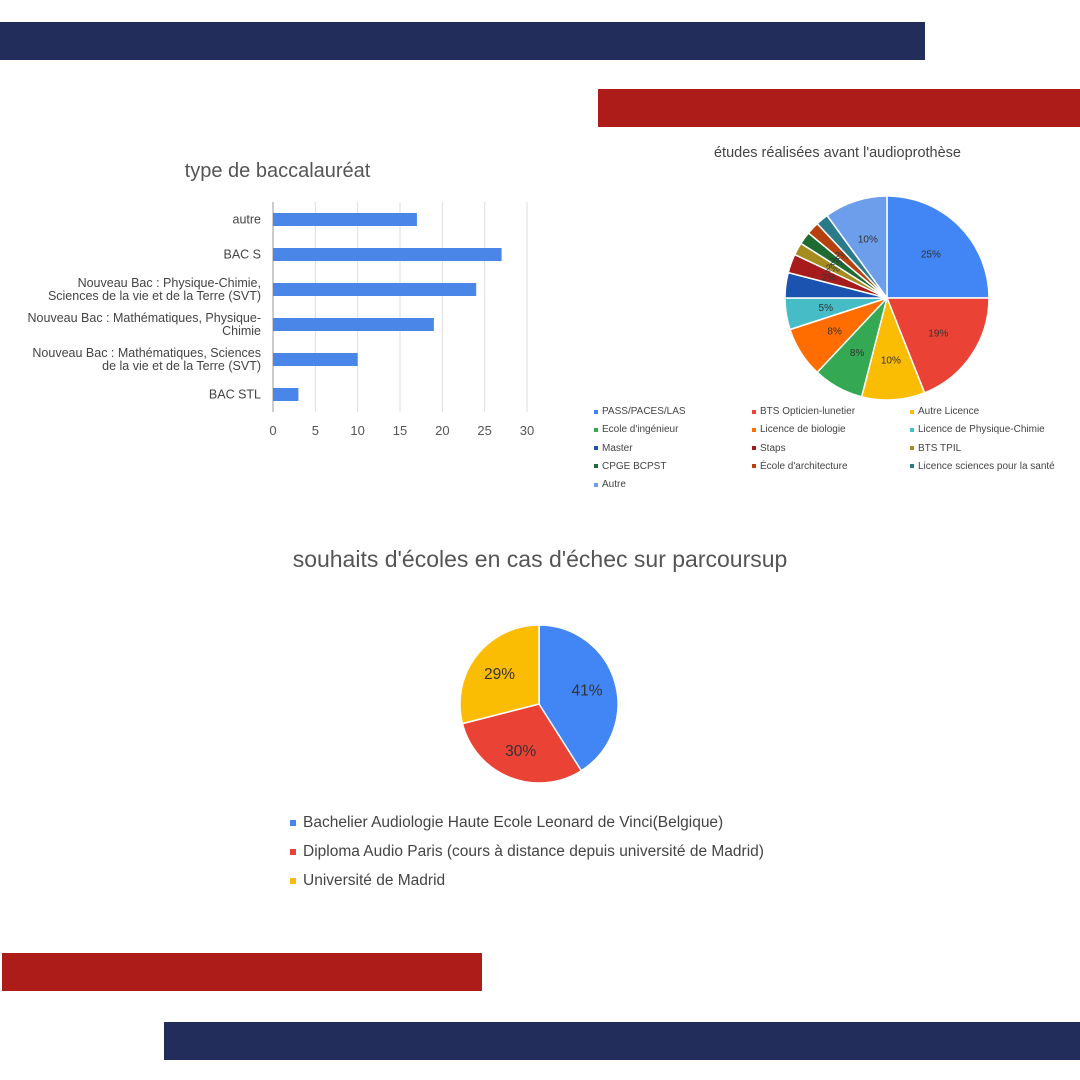 Image resolution: width=1080 pixels, height=1080 pixels. What do you see at coordinates (931, 255) in the screenshot?
I see `slice-pct-label: 25%` at bounding box center [931, 255].